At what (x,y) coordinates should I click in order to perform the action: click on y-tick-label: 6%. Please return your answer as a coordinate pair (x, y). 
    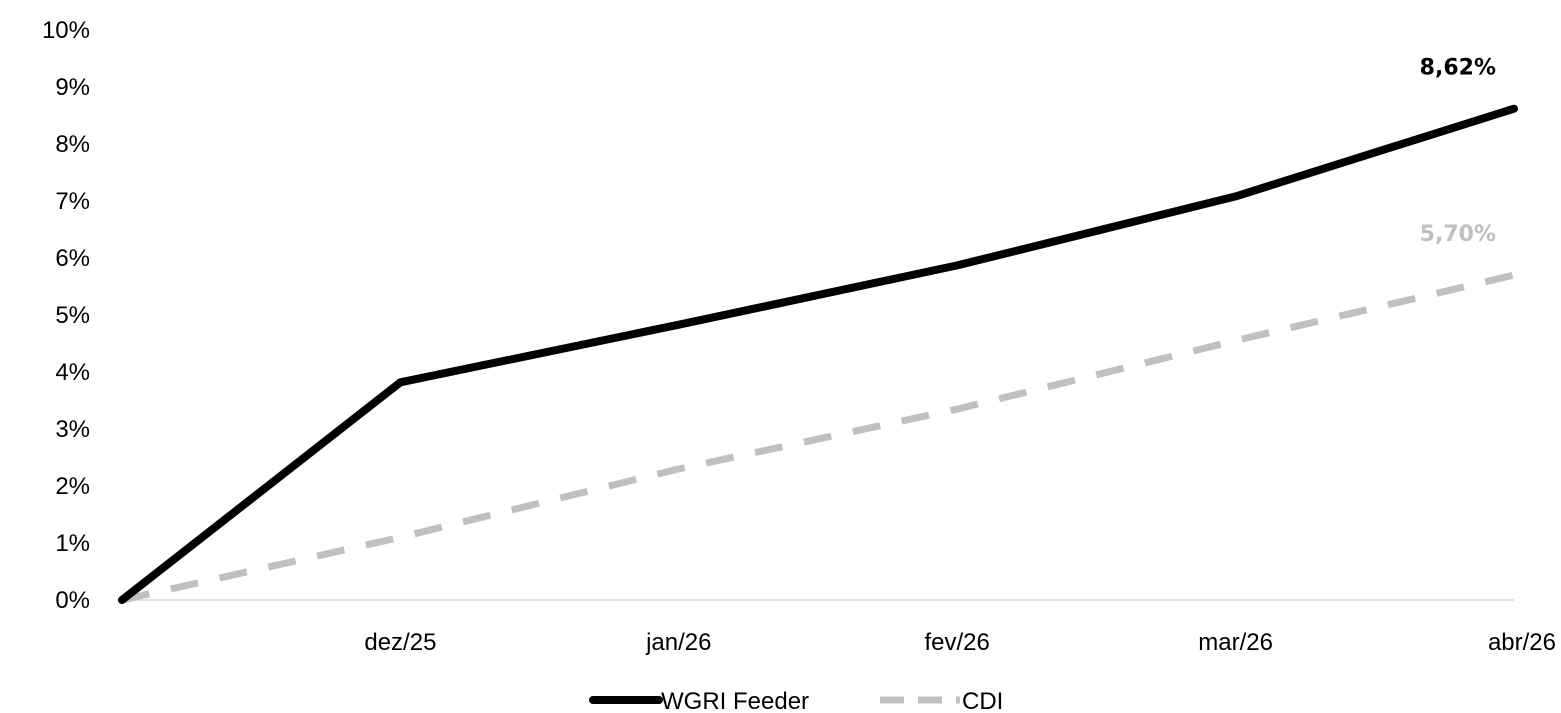
    Looking at the image, I should click on (72, 258).